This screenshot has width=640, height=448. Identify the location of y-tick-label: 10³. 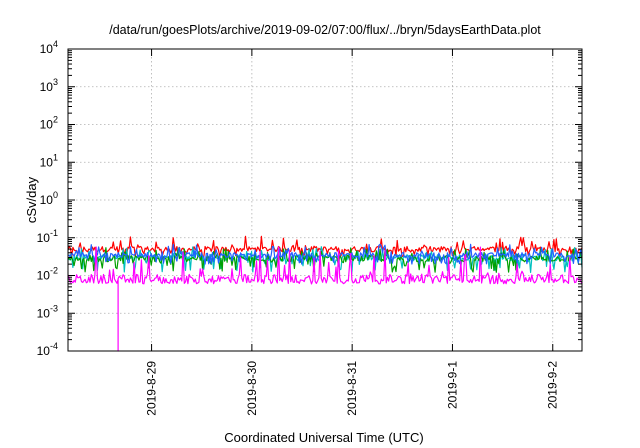
(49, 85).